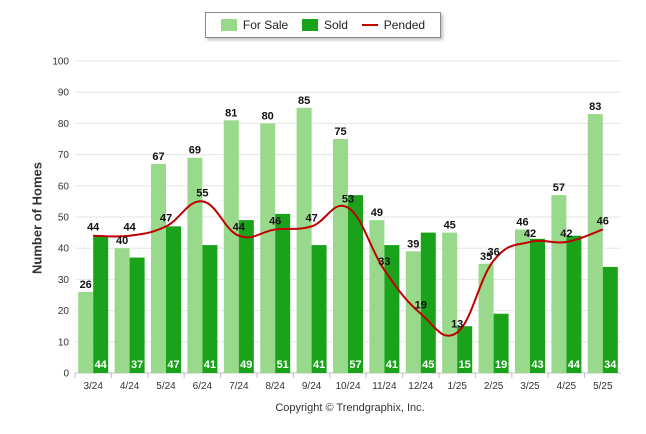  What do you see at coordinates (64, 124) in the screenshot?
I see `y-tick-label: 80` at bounding box center [64, 124].